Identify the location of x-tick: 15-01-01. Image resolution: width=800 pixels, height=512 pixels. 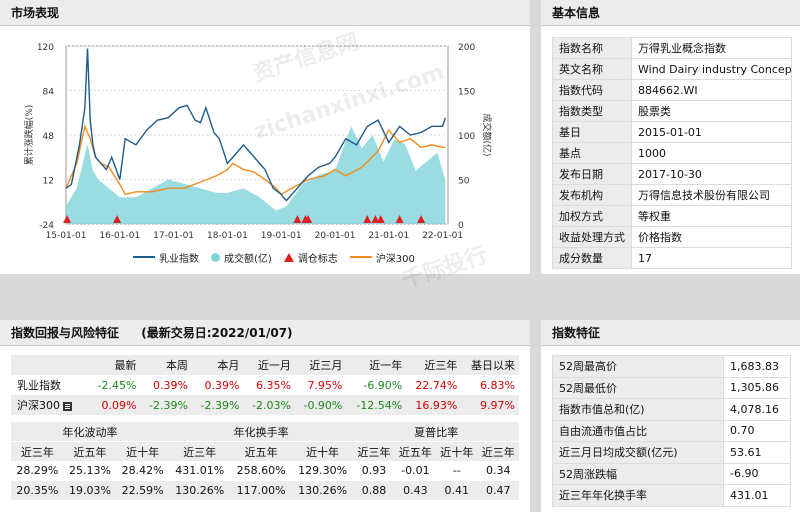
(66, 236).